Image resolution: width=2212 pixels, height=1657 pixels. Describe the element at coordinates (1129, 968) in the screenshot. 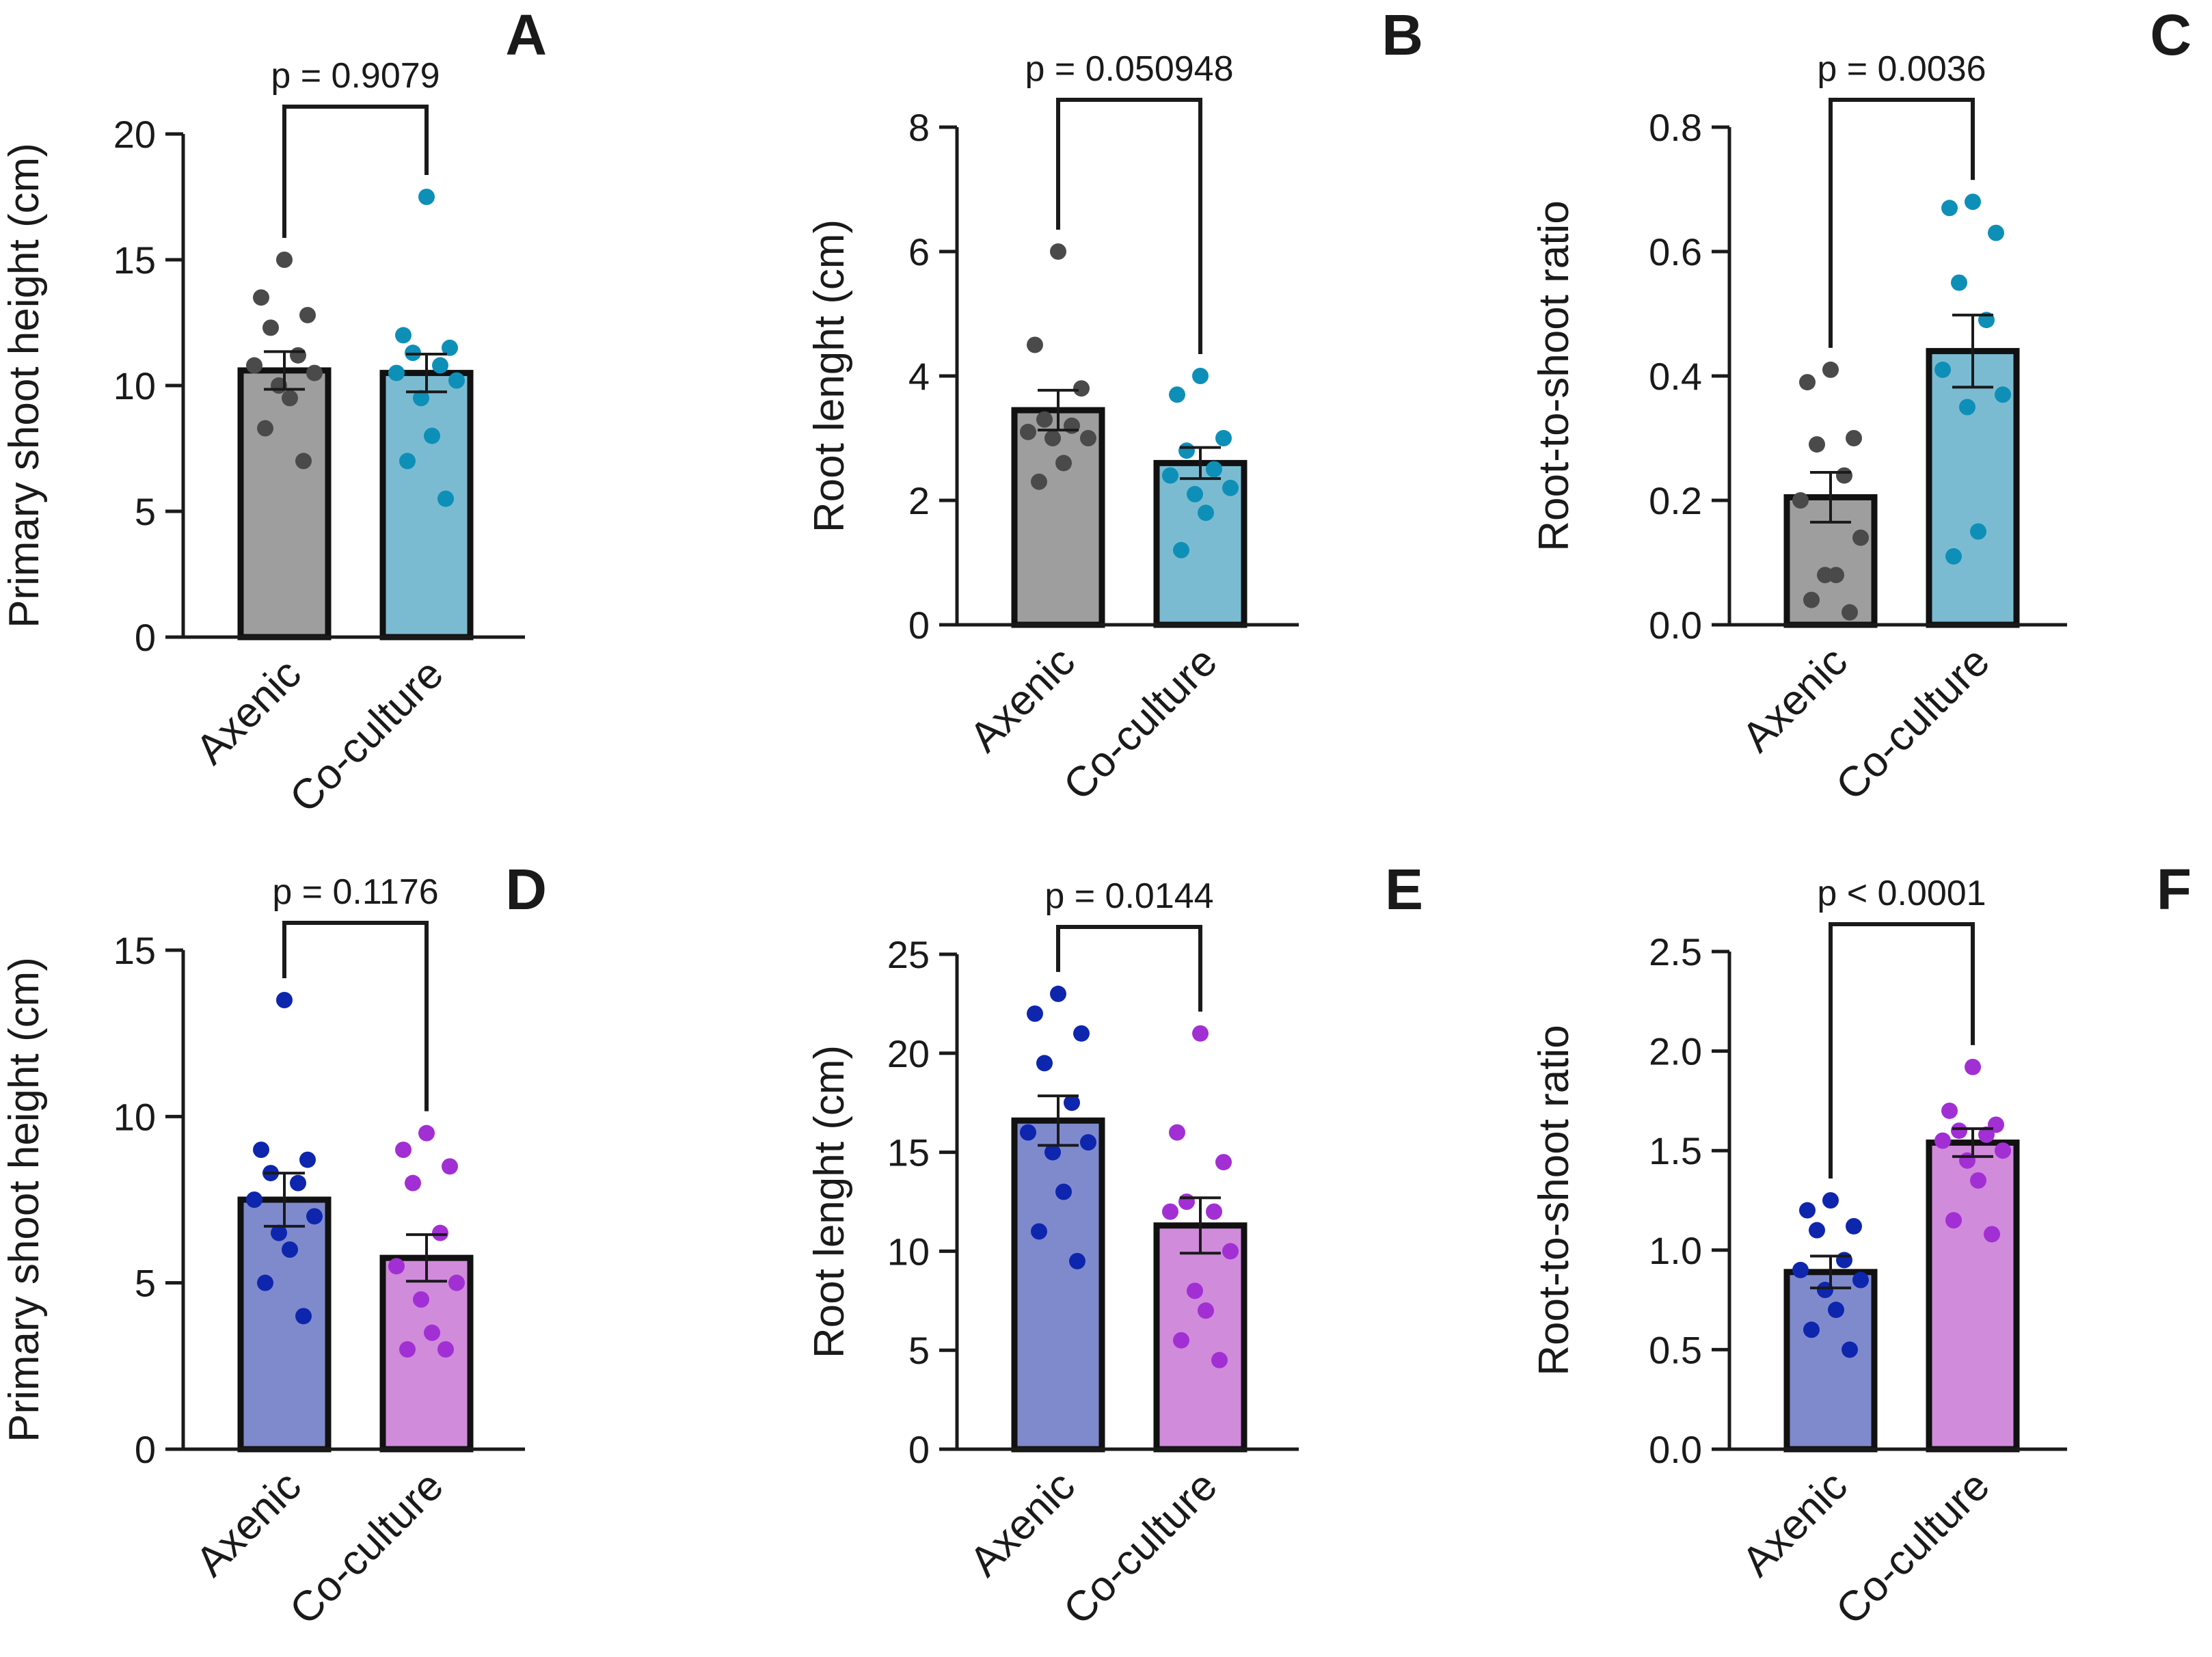

I see `significance-bracket` at that location.